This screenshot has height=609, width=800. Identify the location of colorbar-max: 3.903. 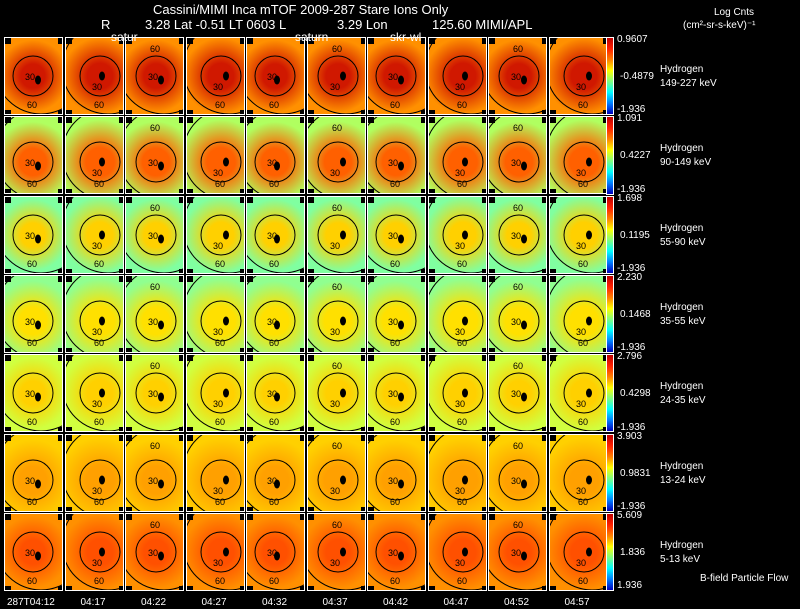
(630, 436).